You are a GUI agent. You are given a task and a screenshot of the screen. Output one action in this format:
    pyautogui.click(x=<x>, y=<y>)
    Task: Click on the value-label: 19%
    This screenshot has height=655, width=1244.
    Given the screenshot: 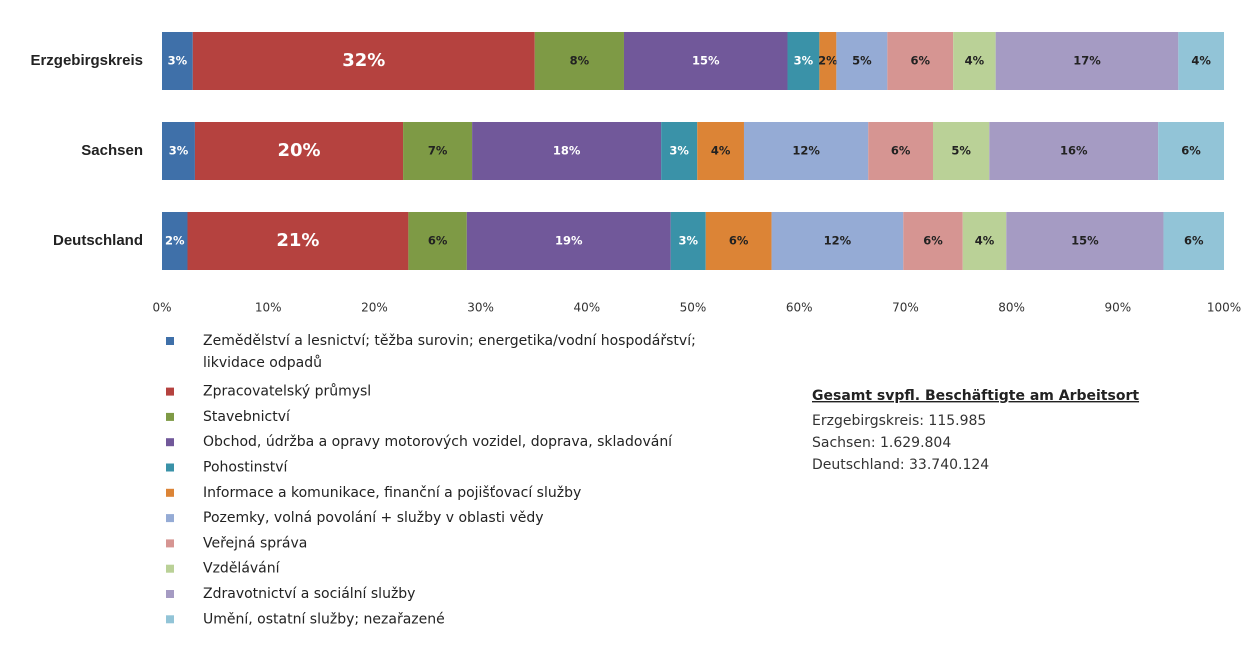 What is the action you would take?
    pyautogui.click(x=569, y=241)
    